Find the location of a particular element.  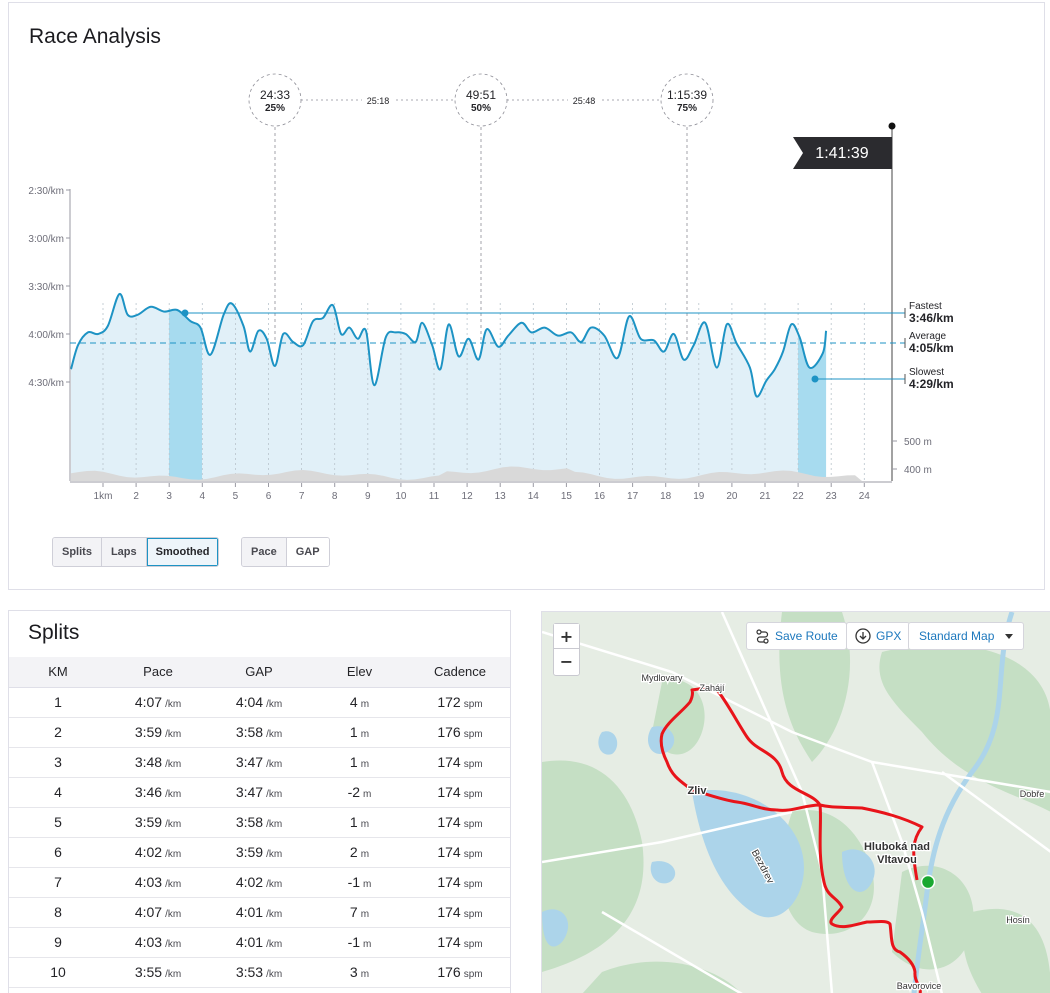

split-elev-cell: -1 m is located at coordinates (359, 942).